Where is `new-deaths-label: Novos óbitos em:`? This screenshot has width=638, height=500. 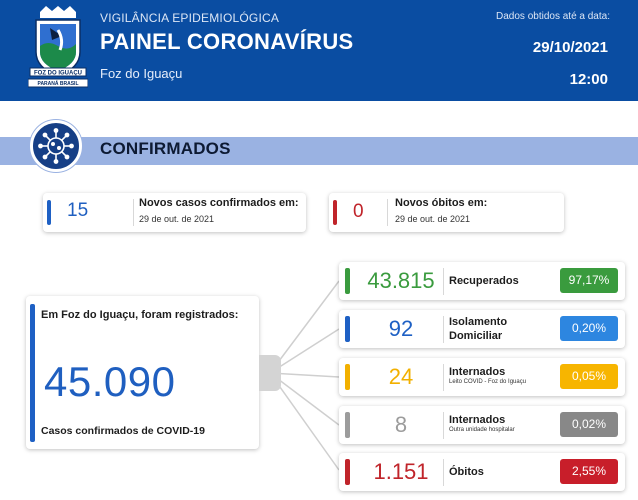 new-deaths-label: Novos óbitos em: is located at coordinates (441, 203).